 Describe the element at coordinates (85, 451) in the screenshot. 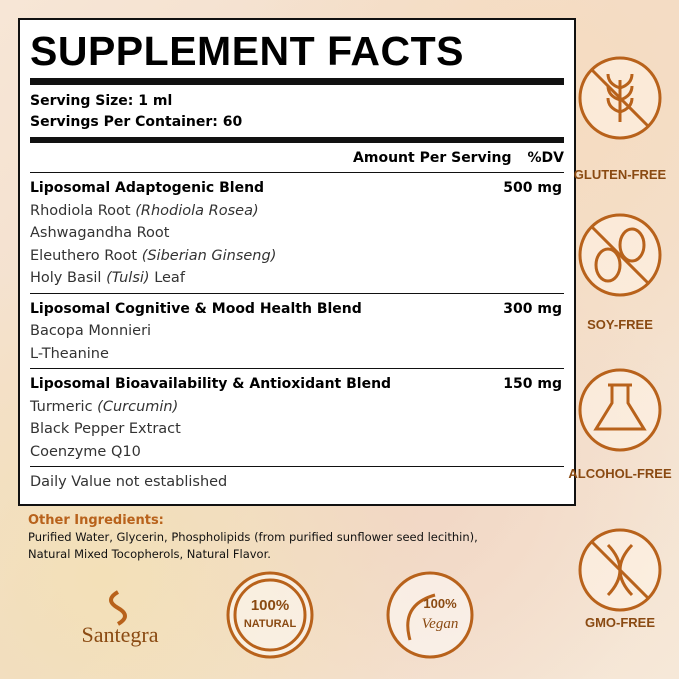

I see `ingredient-name: Coenzyme Q10` at that location.